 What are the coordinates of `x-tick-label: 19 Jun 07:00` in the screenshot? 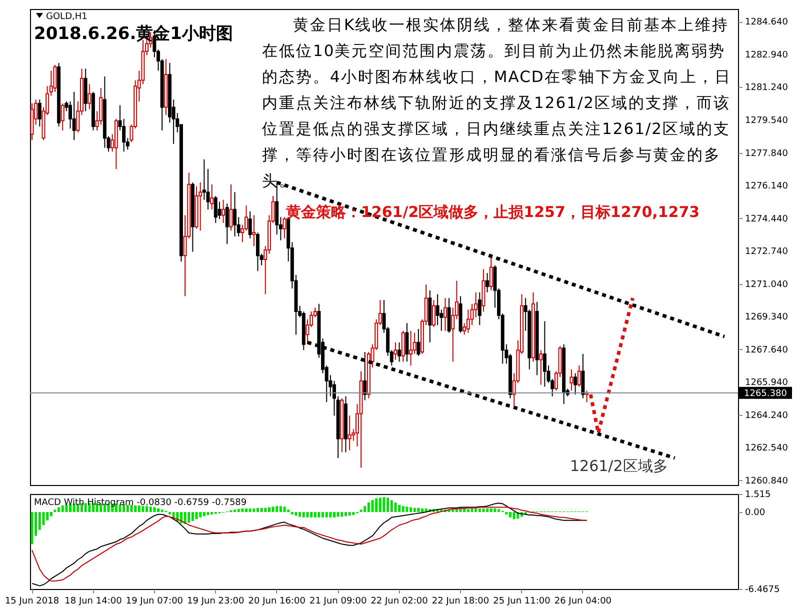 It's located at (155, 601).